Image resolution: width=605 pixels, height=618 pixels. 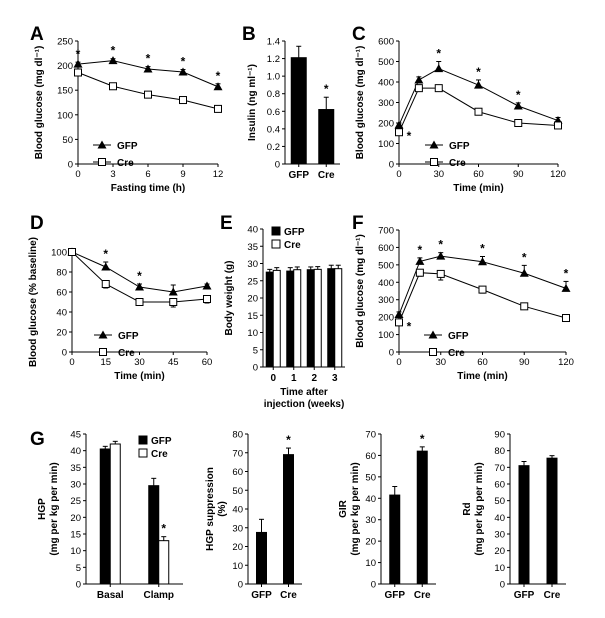 I want to click on y-axis-label-G1-line: HGP, so click(x=42, y=509).